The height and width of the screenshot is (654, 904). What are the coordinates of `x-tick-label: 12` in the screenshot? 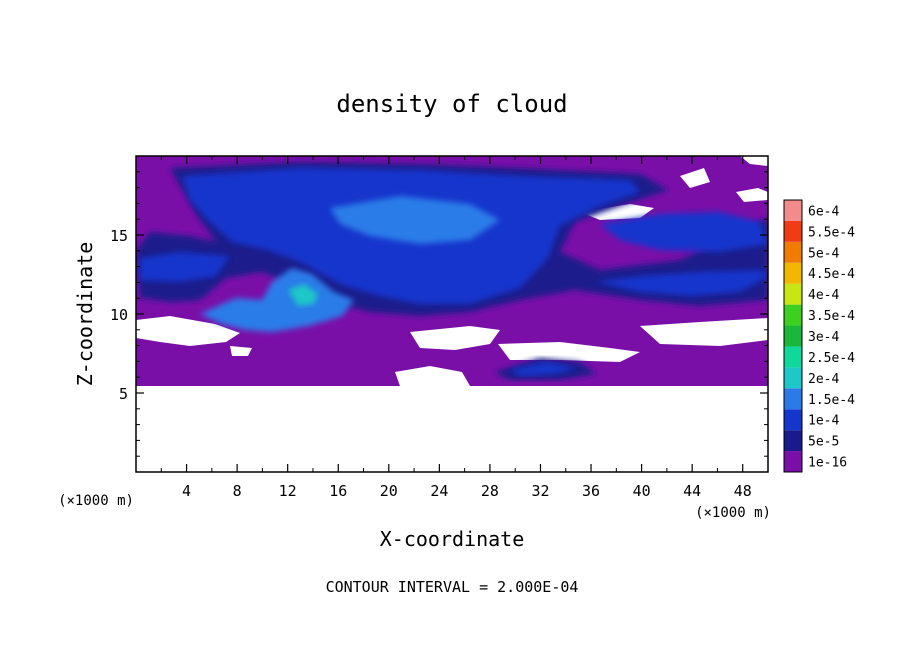 It's located at (288, 491).